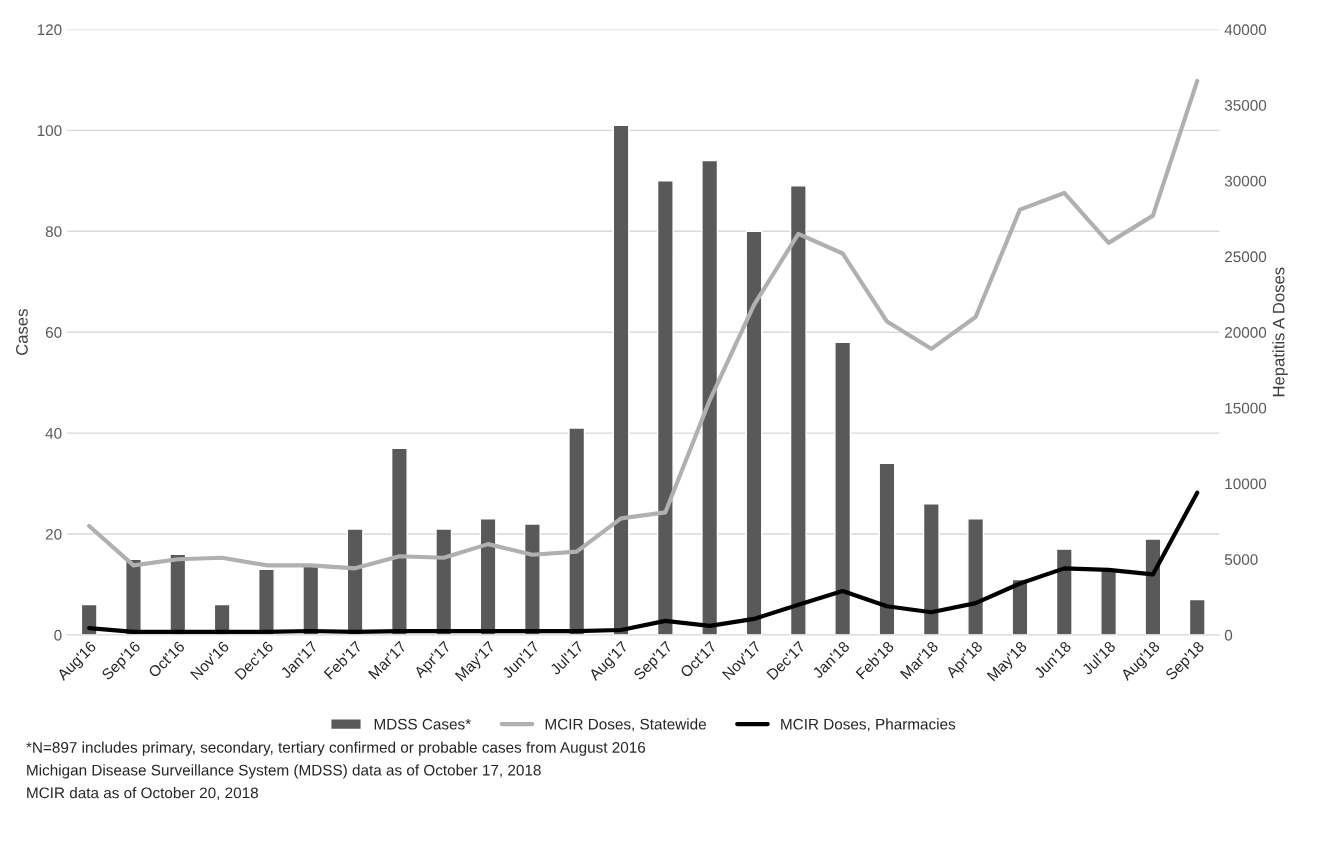  What do you see at coordinates (142, 794) in the screenshot?
I see `text: MCIR data as of October 20, 2018` at bounding box center [142, 794].